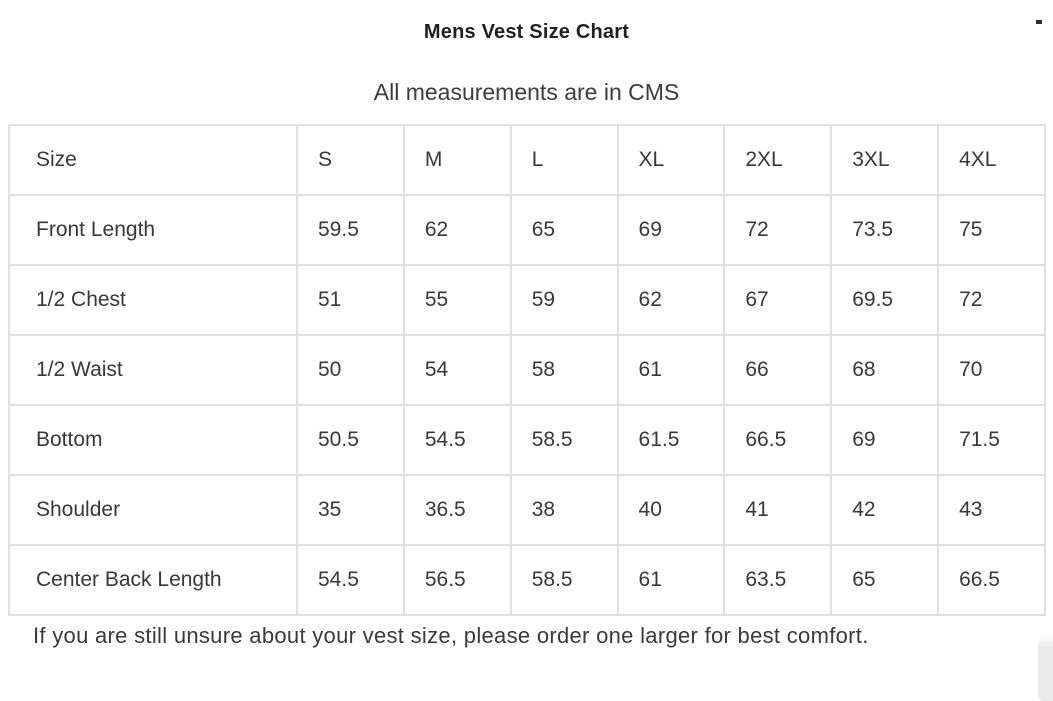  I want to click on row-label-cell: Front Length, so click(153, 230).